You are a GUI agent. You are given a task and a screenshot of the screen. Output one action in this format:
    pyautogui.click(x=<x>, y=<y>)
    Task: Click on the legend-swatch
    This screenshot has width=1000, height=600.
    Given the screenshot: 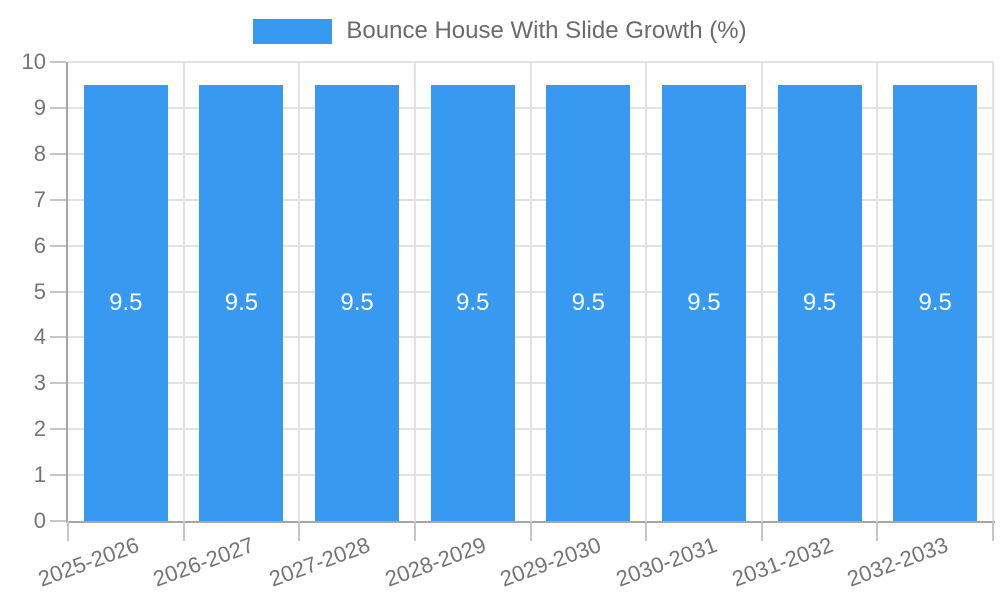 What is the action you would take?
    pyautogui.click(x=293, y=31)
    